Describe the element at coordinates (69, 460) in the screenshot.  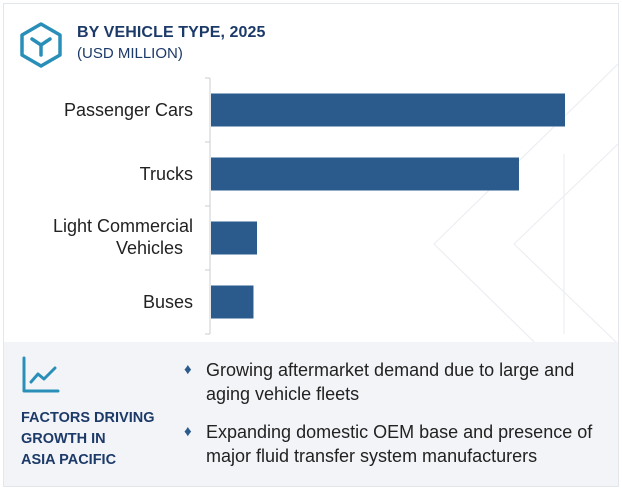
I see `factors-title-line: ASIA PACIFIC` at that location.